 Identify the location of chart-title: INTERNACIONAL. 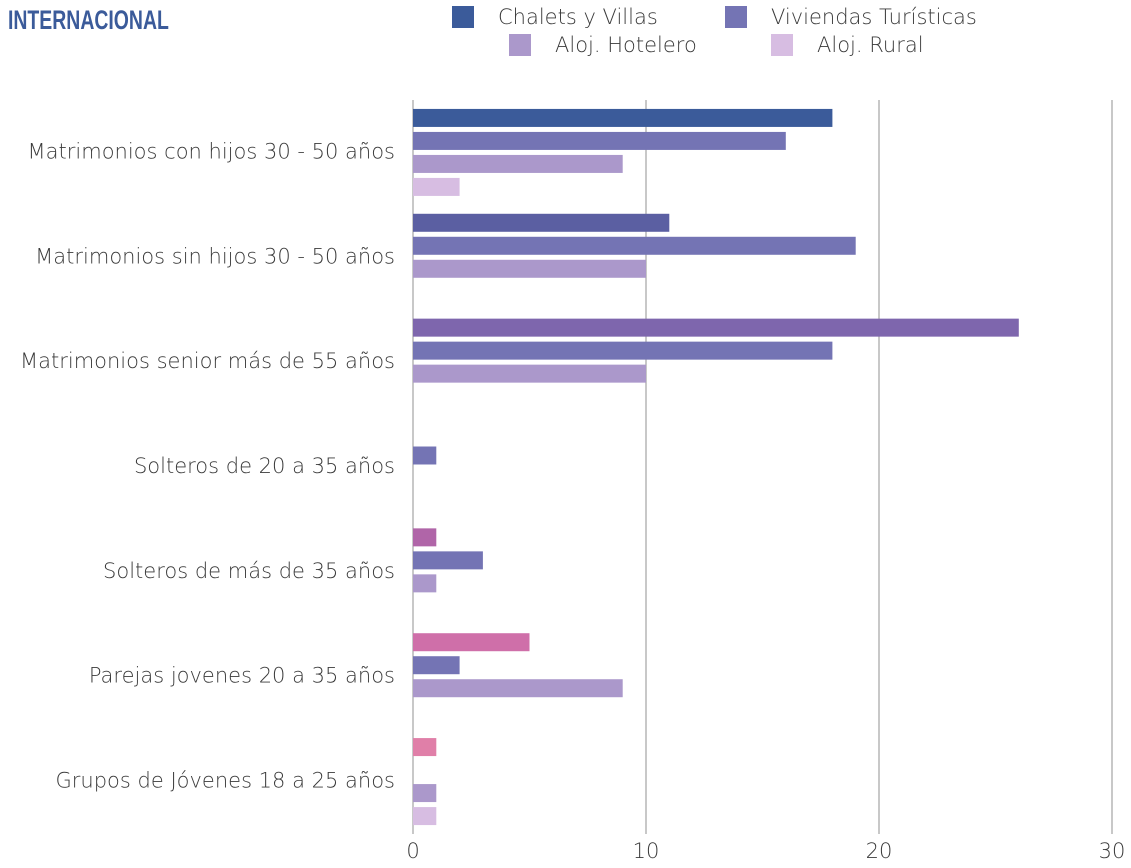
(88, 20).